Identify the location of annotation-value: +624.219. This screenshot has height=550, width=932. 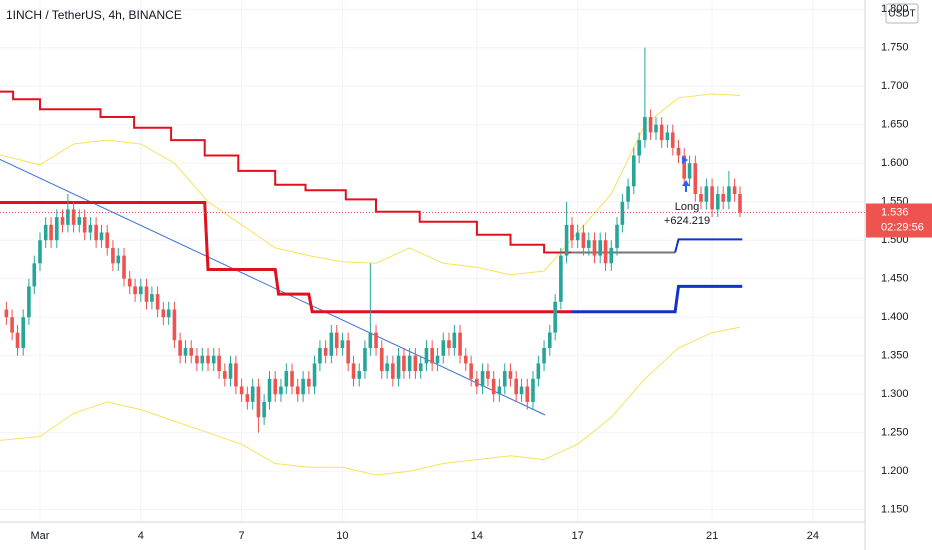
(687, 221).